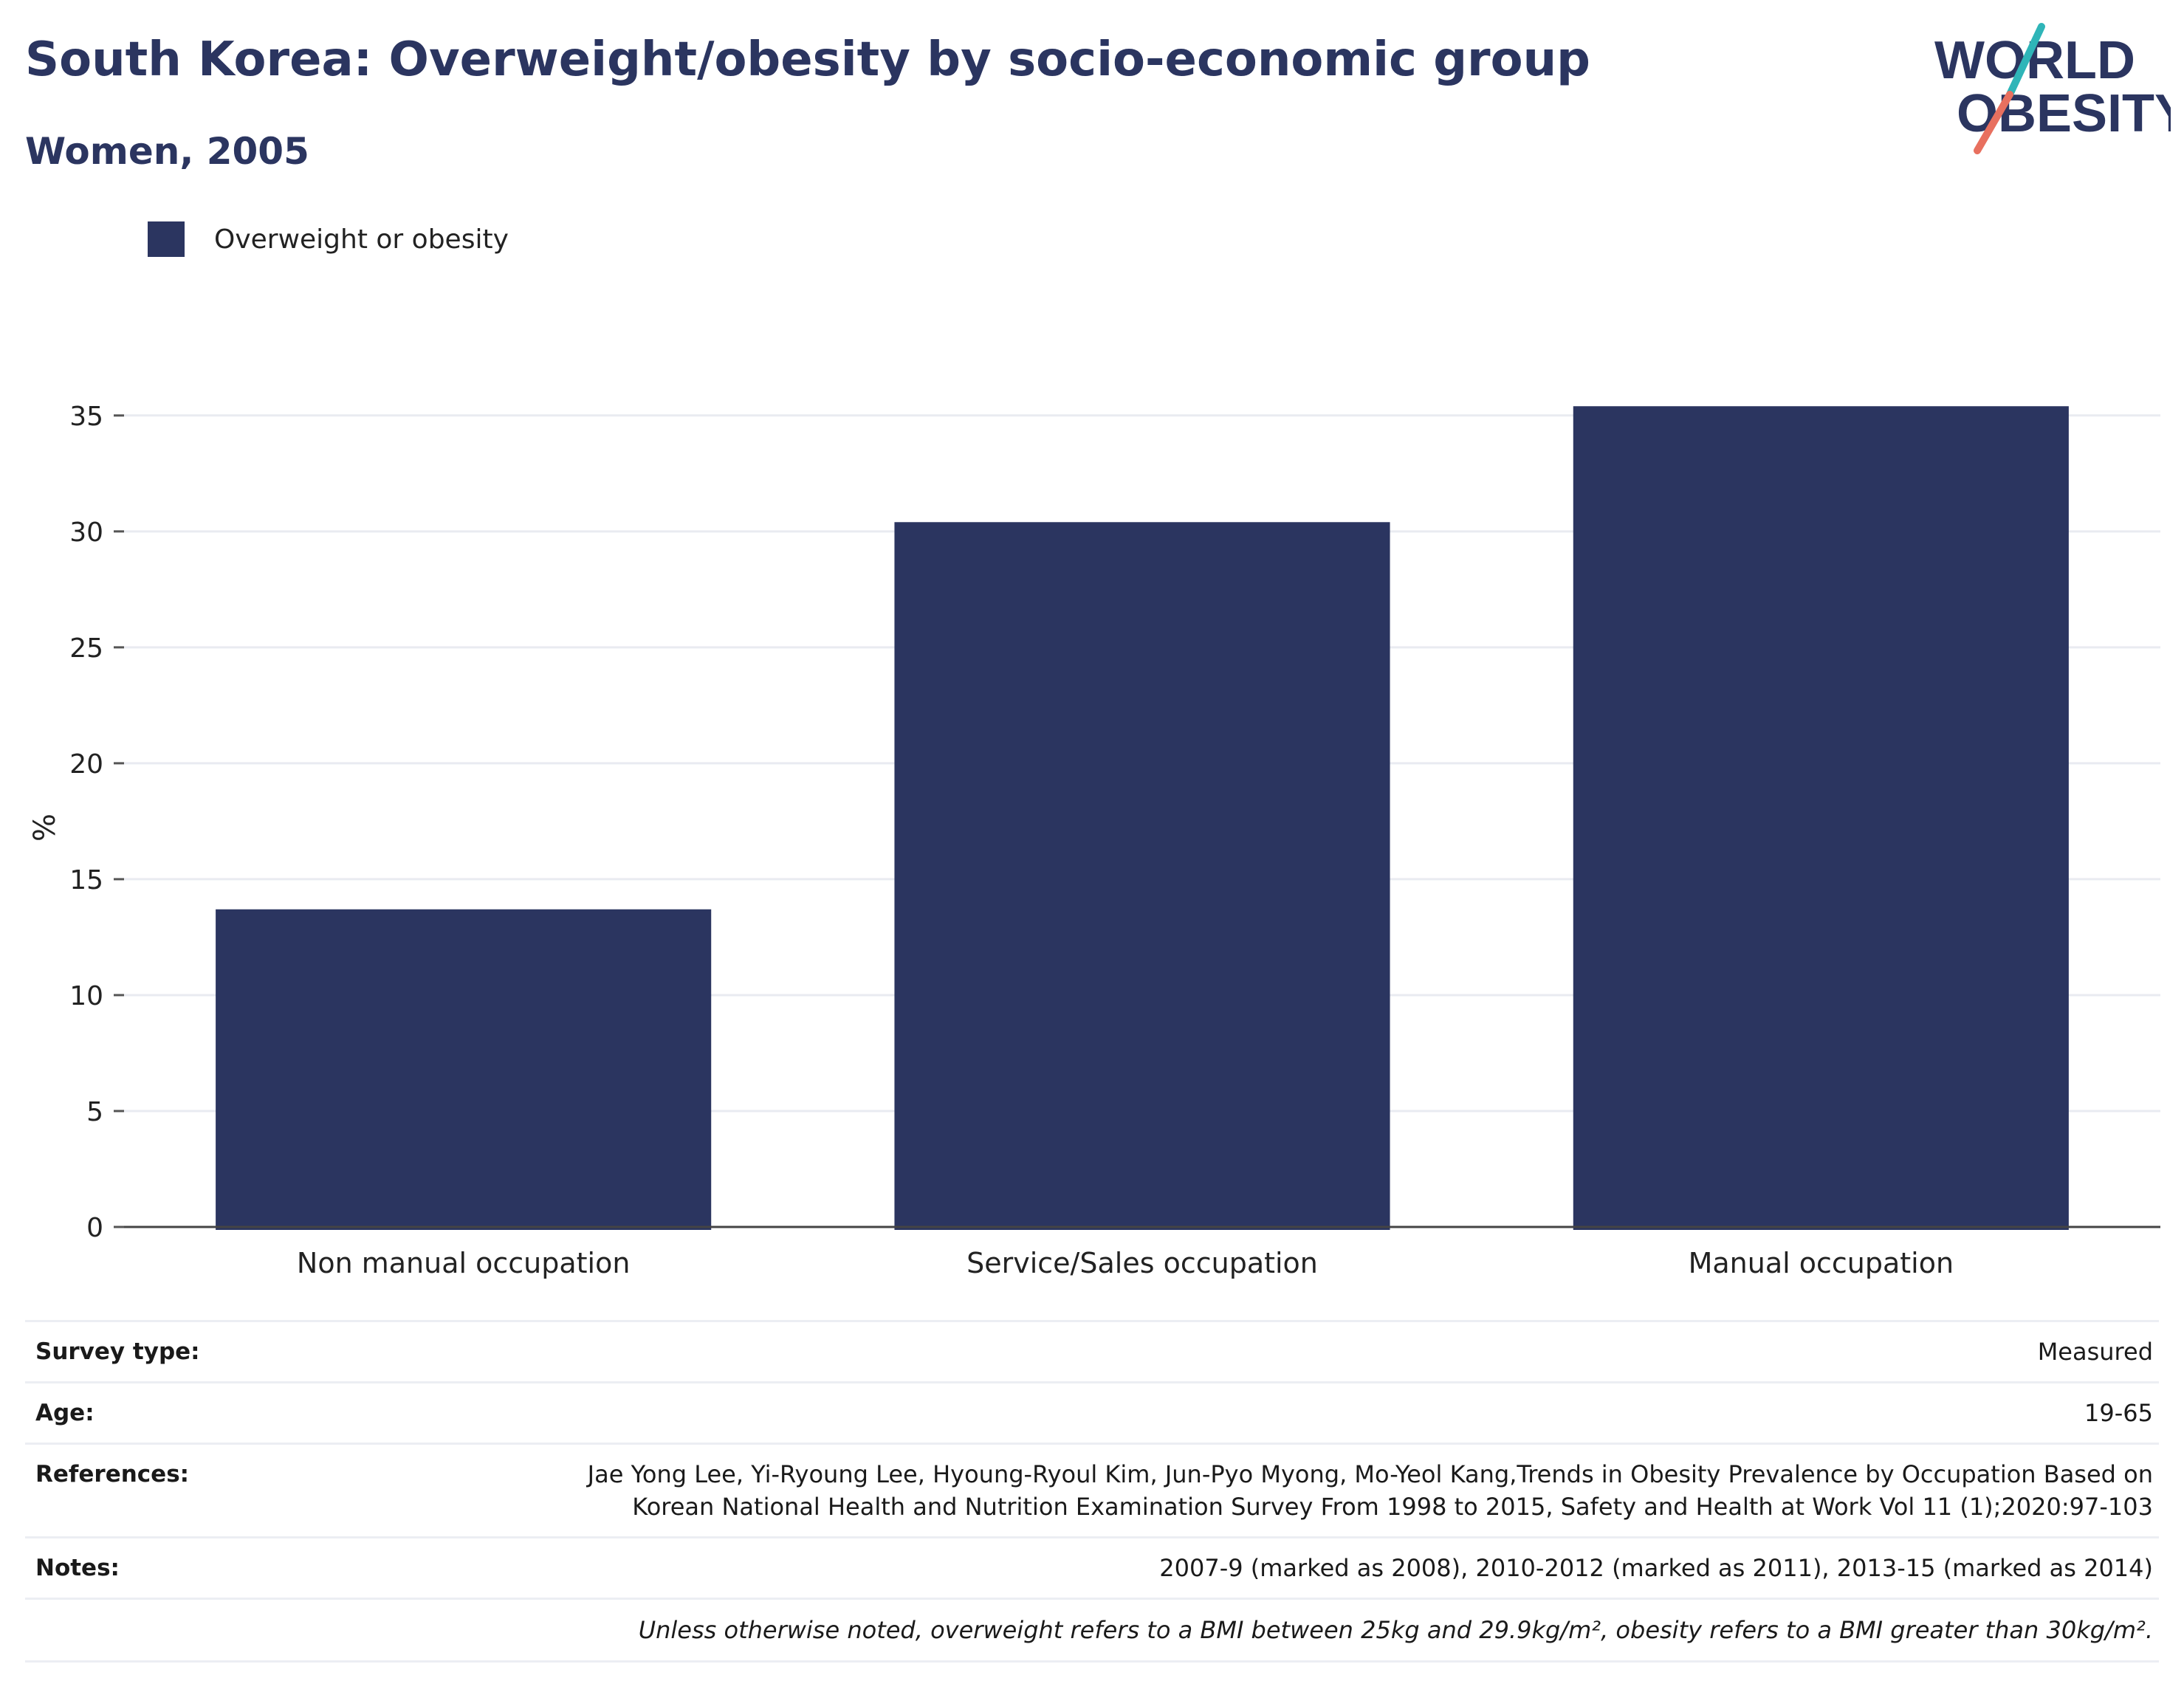 This screenshot has width=2184, height=1695. I want to click on legend: Overweight or obesity, so click(329, 239).